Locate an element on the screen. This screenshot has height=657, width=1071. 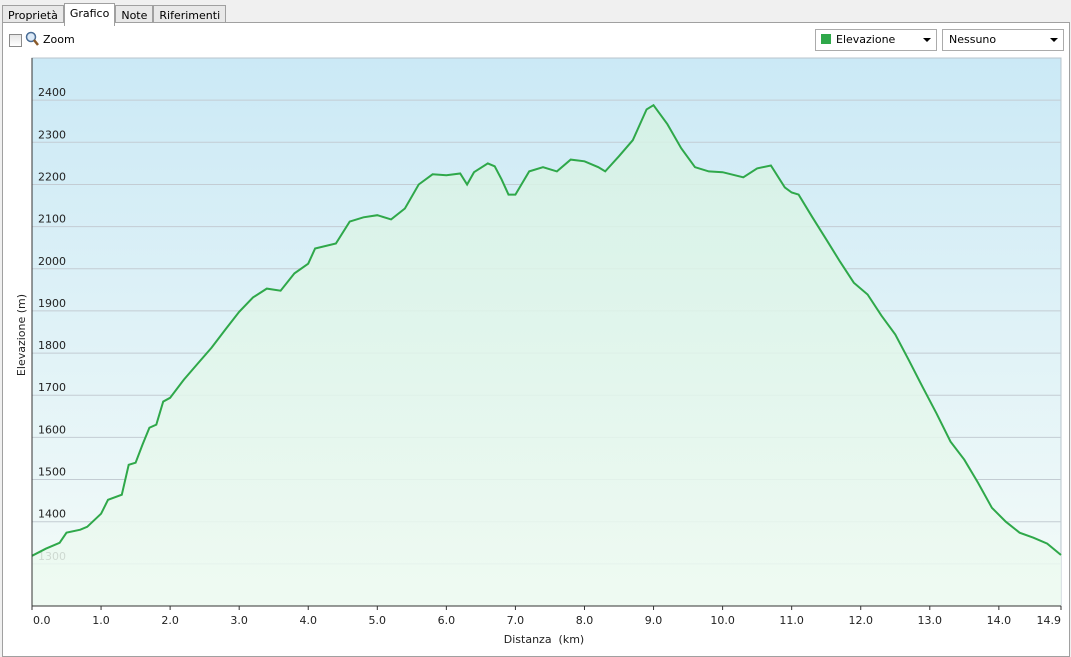
x-axis-title: Distanza (km) is located at coordinates (544, 639).